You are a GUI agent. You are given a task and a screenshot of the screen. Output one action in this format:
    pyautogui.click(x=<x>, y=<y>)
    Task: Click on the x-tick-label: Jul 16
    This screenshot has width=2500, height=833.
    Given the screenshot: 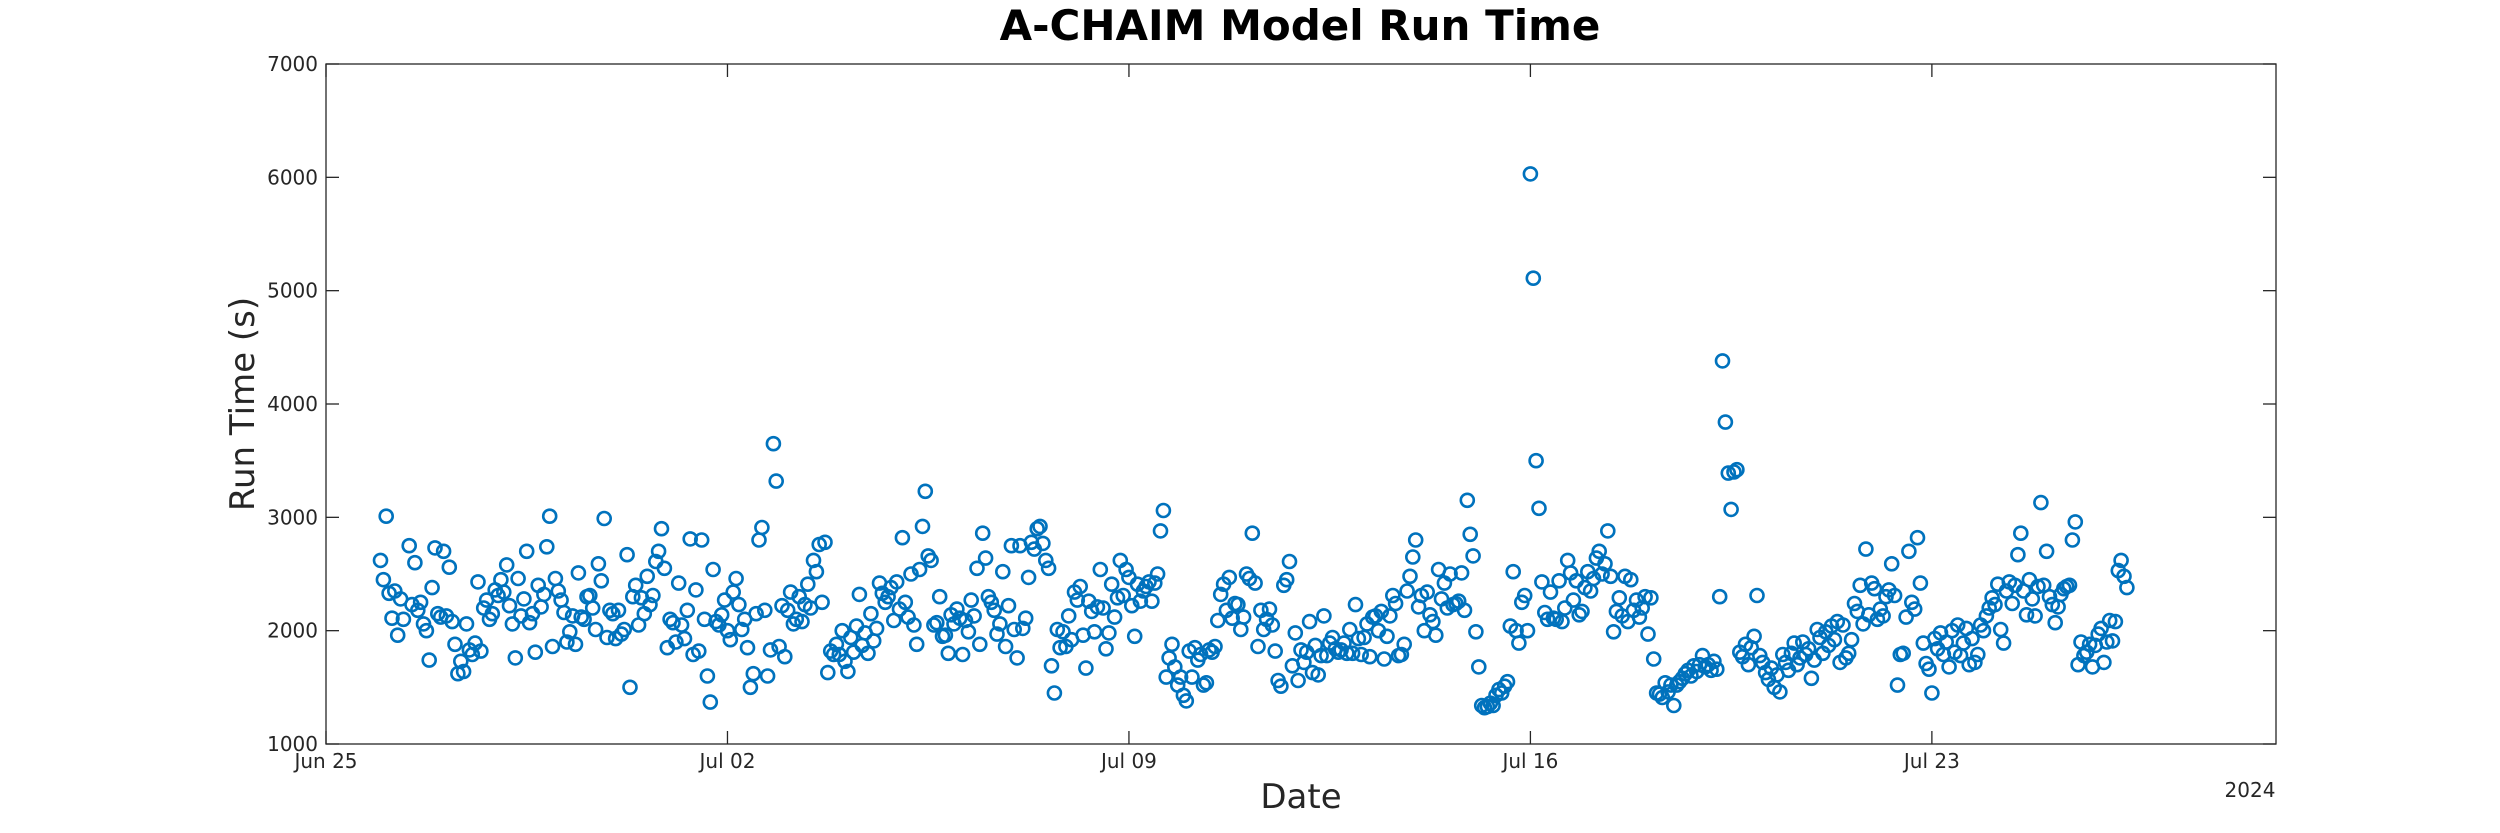 What is the action you would take?
    pyautogui.click(x=1529, y=761)
    